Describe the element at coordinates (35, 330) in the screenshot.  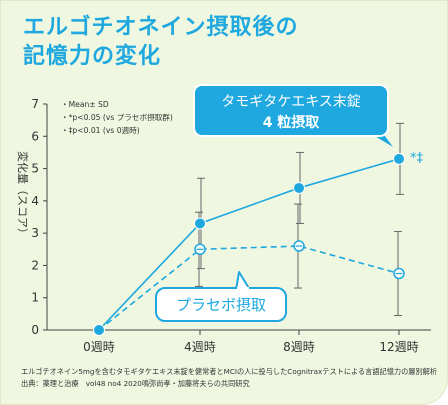
I see `y-tick-label: 0` at that location.